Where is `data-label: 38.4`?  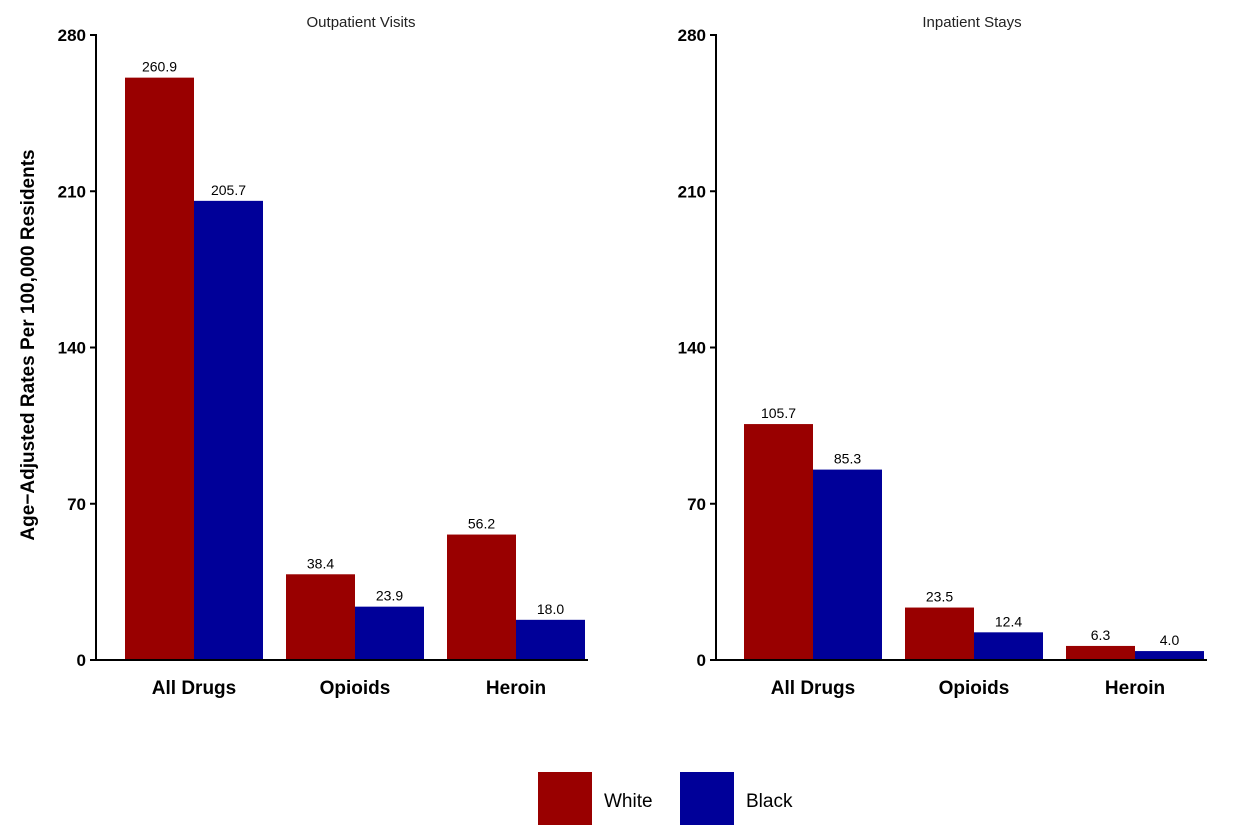 data-label: 38.4 is located at coordinates (320, 563).